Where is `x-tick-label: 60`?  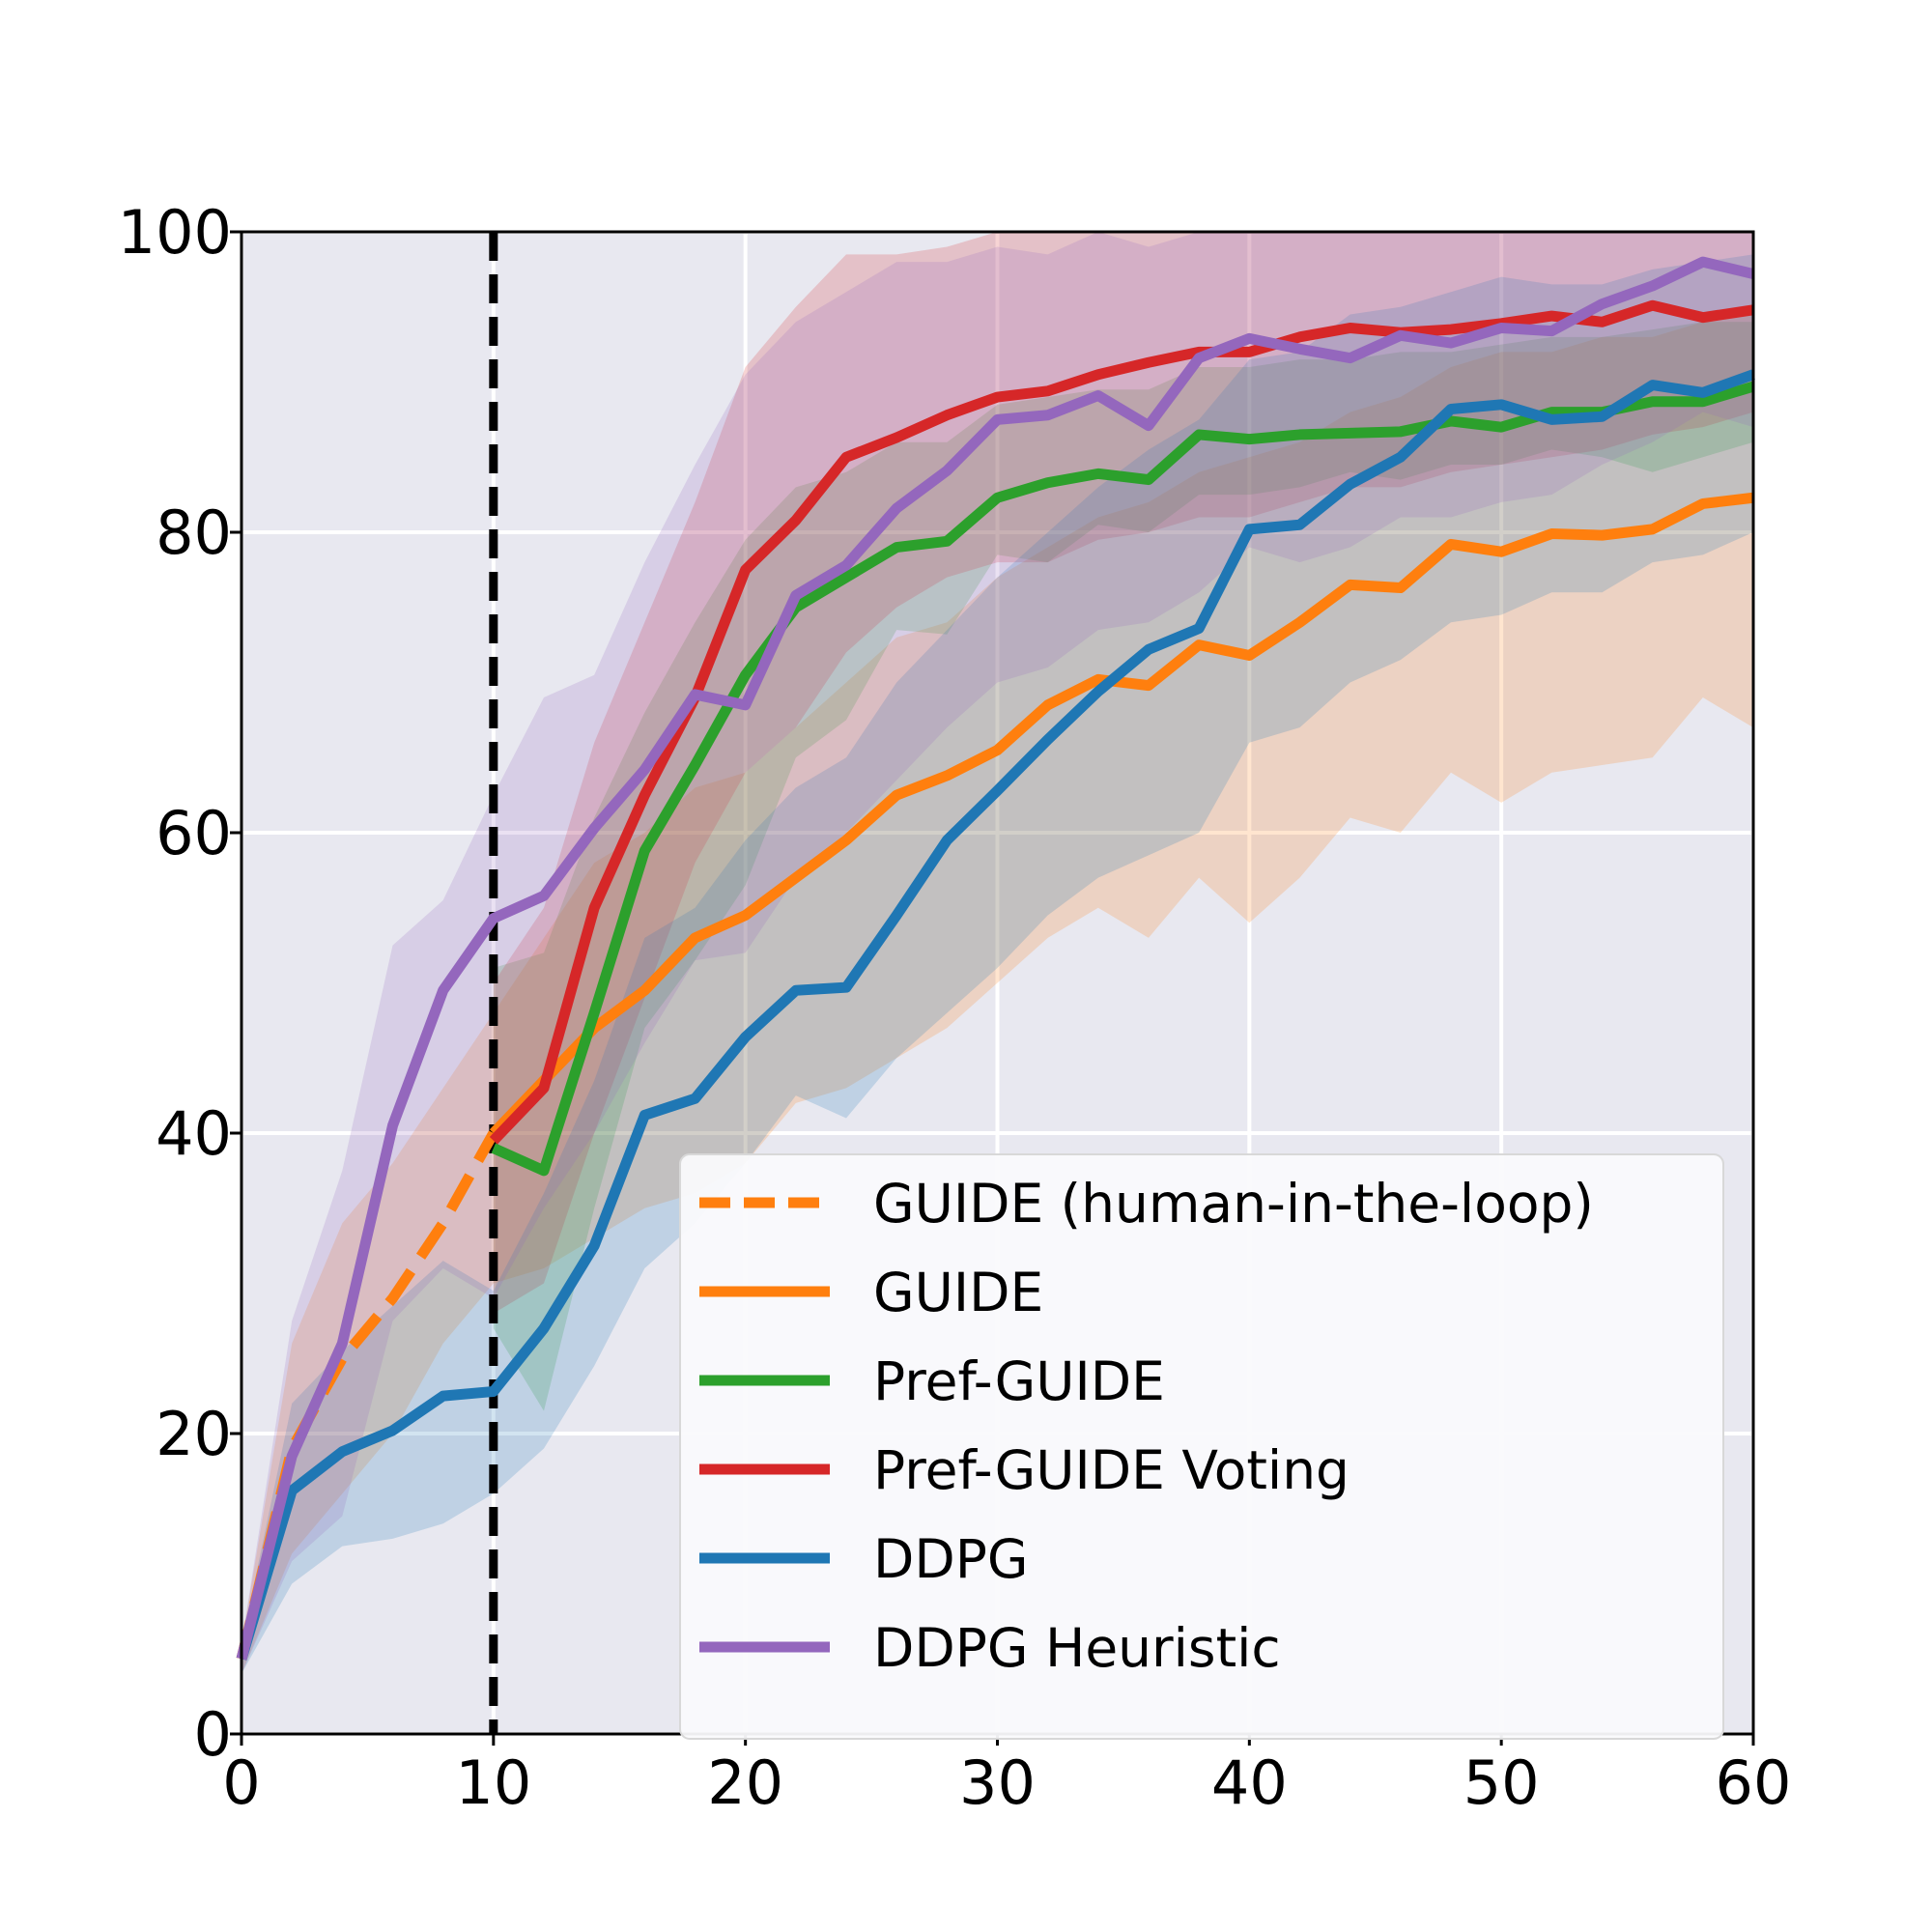
x-tick-label: 60 is located at coordinates (1754, 1782).